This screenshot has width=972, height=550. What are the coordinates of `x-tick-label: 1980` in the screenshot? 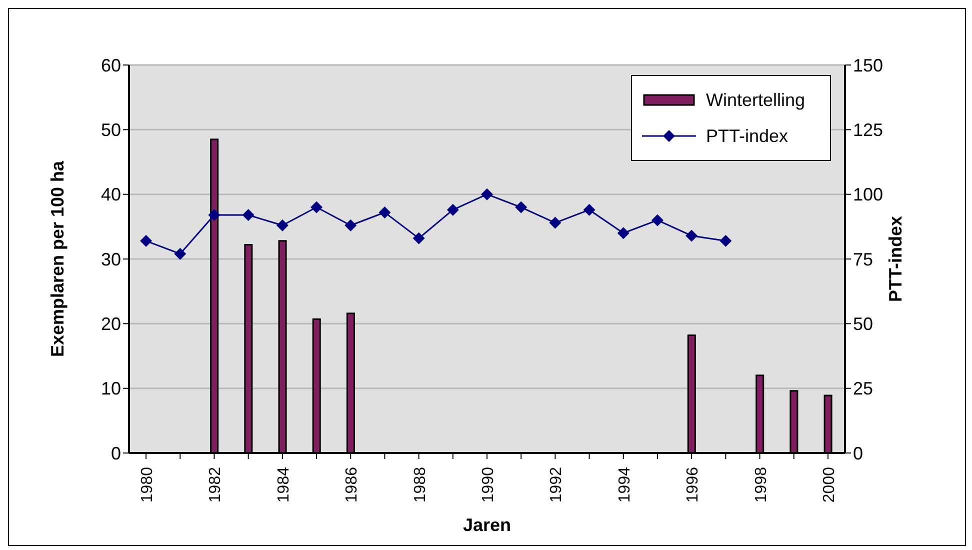 It's located at (147, 484).